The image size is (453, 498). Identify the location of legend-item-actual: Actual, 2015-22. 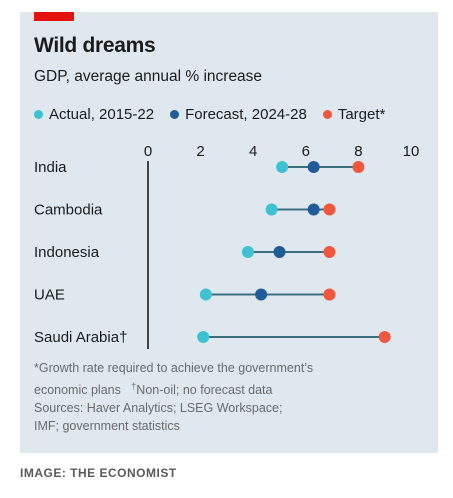
(94, 114).